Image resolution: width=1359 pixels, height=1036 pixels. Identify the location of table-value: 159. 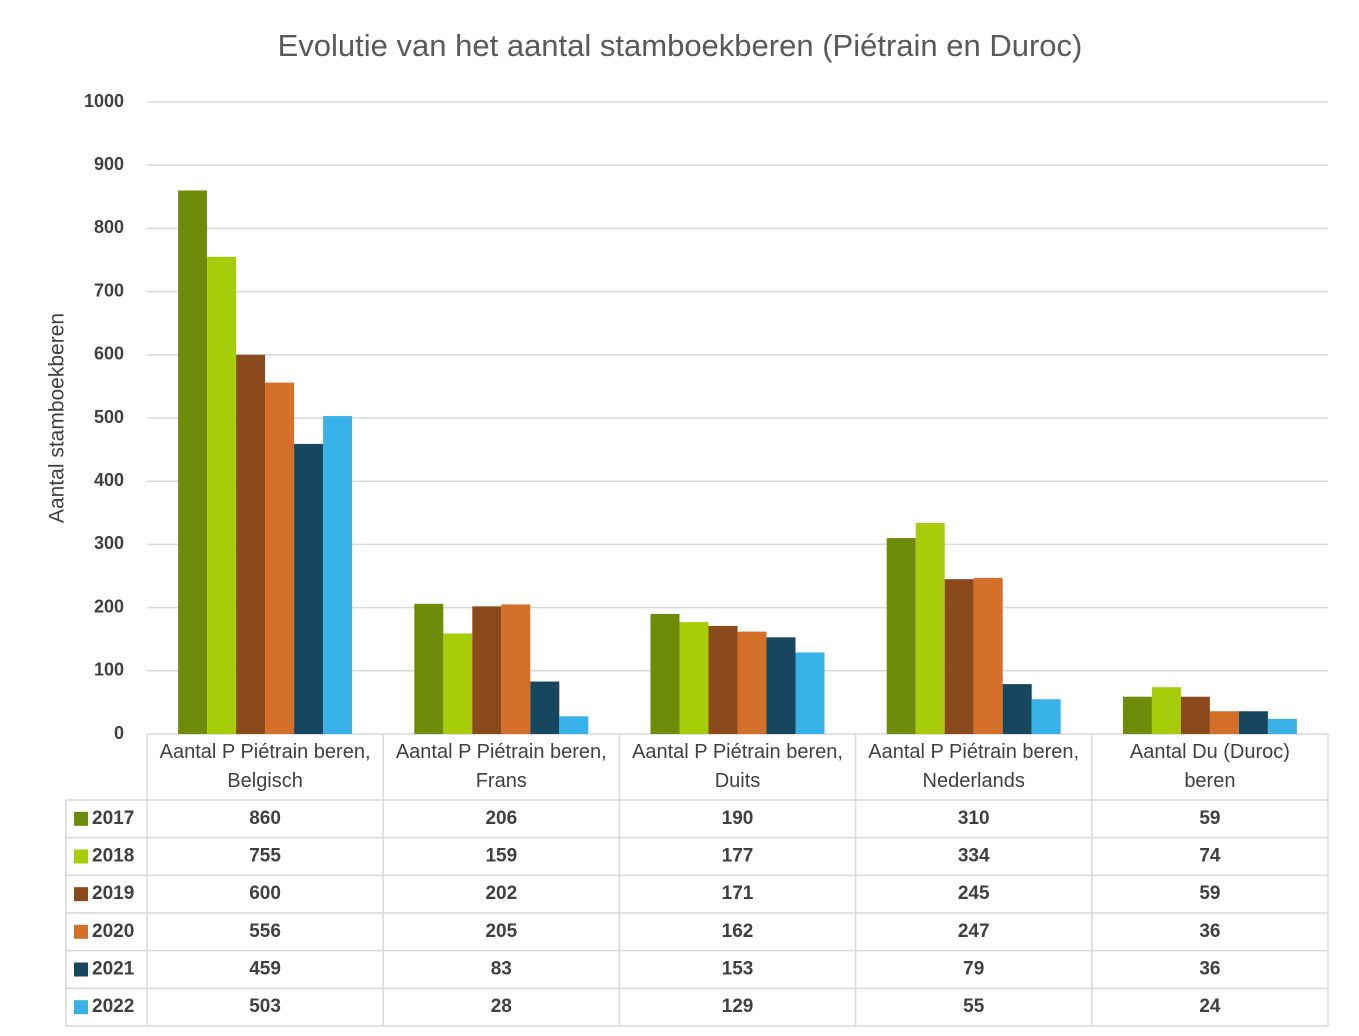
(501, 856).